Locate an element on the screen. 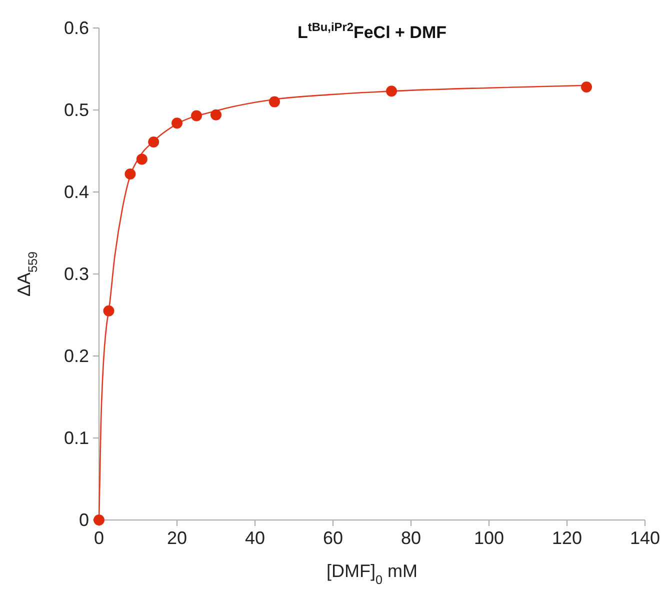 The height and width of the screenshot is (594, 668). x-tick-label: 120 is located at coordinates (567, 538).